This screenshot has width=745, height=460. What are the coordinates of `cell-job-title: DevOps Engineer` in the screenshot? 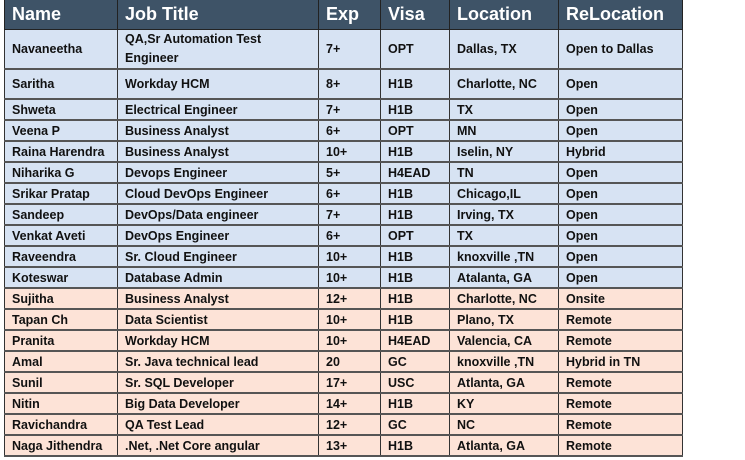 It's located at (218, 235).